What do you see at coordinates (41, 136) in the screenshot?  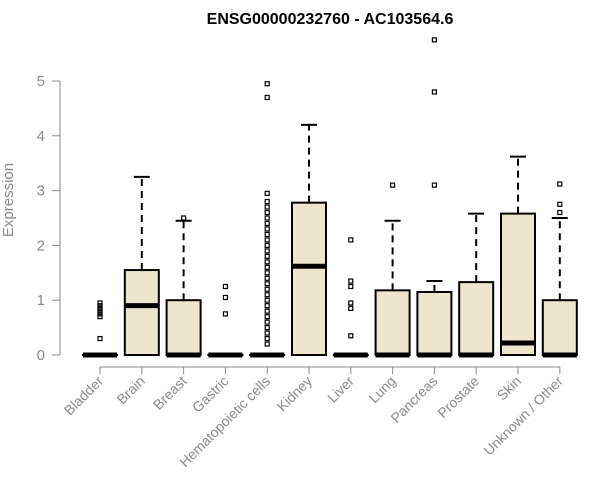 I see `y-tick-label: 4` at bounding box center [41, 136].